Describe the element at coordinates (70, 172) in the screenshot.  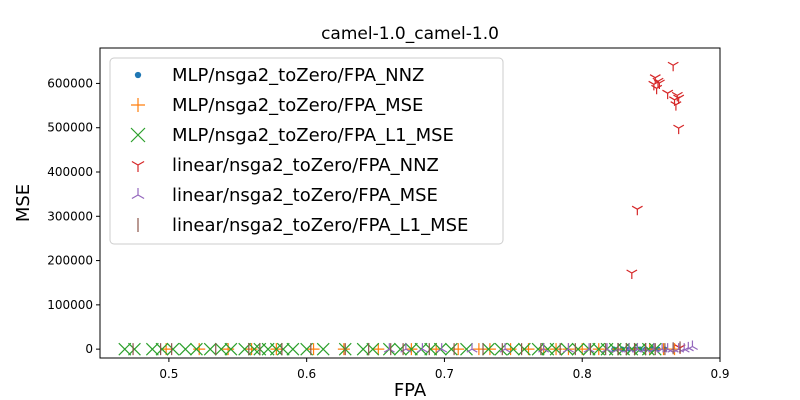
I see `y-tick-label: 400000` at that location.